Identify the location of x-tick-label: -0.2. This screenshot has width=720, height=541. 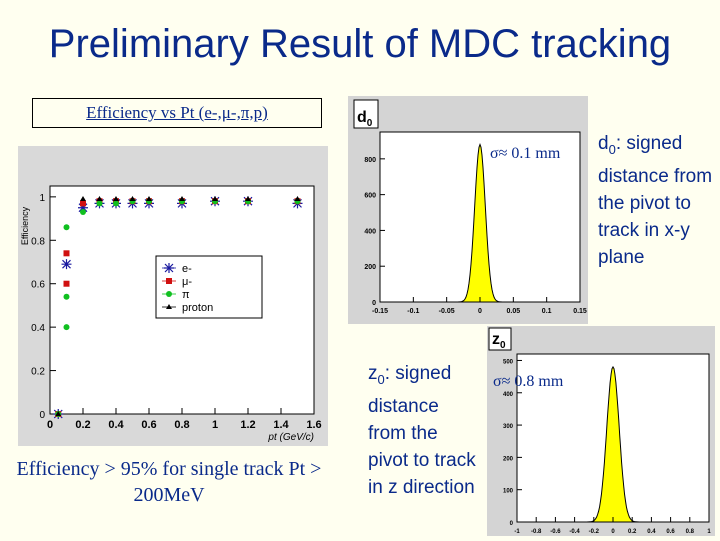
(594, 532).